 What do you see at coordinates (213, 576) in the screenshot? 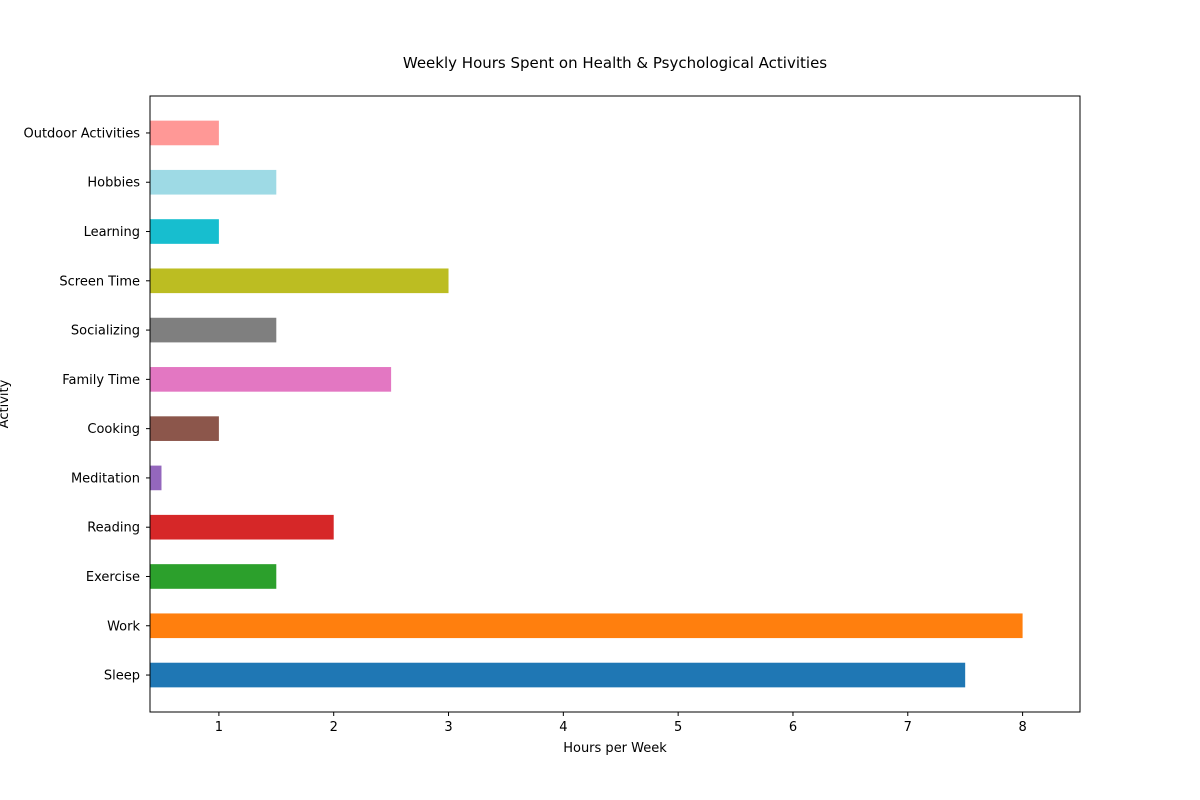
I see `bar-exercise` at bounding box center [213, 576].